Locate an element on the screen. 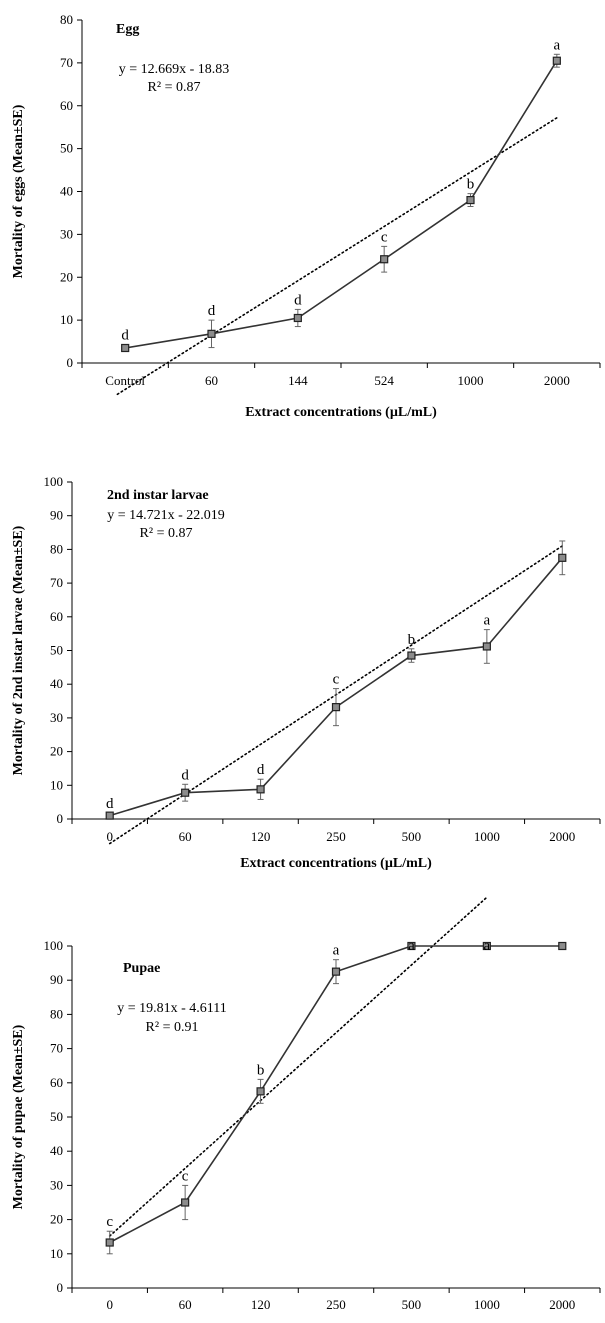  chart-title: Egg is located at coordinates (127, 29).